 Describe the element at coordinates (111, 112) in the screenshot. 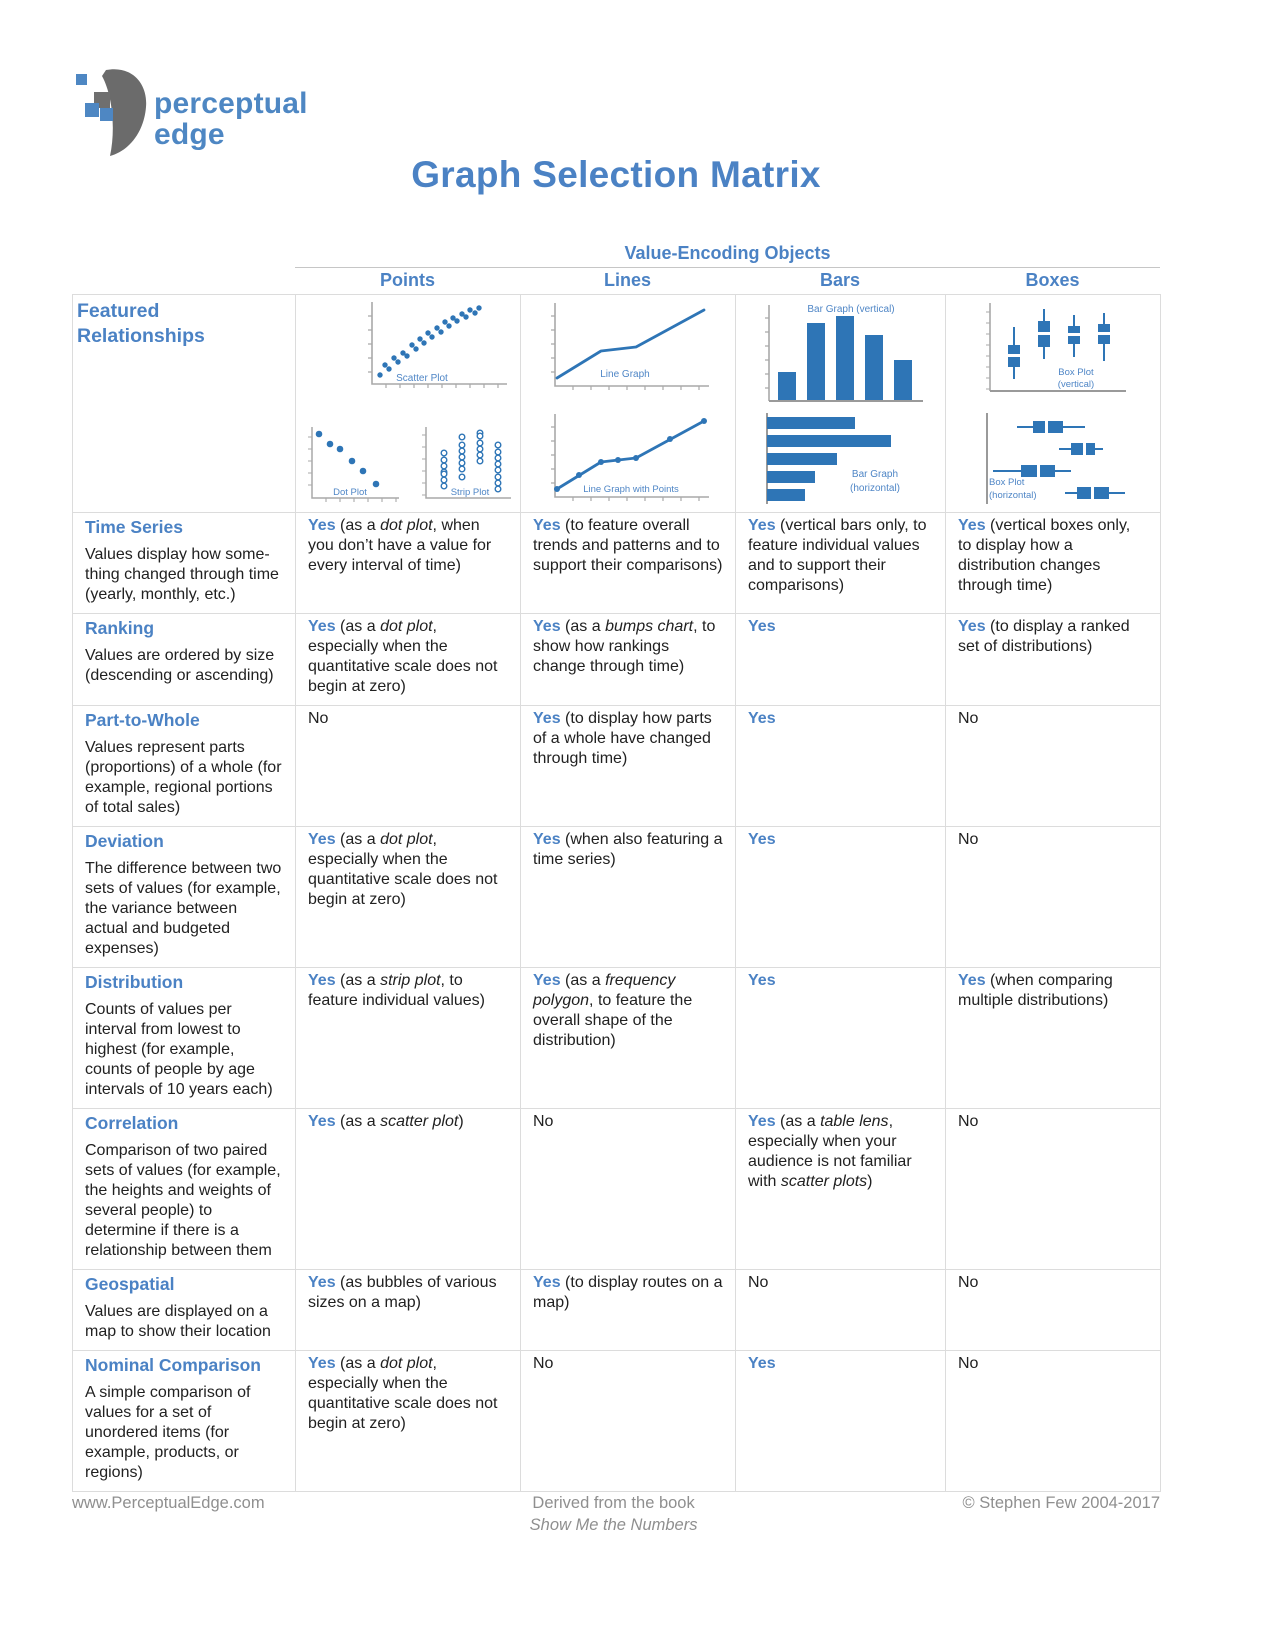

I see `perceptual-edge-logo-icon` at that location.